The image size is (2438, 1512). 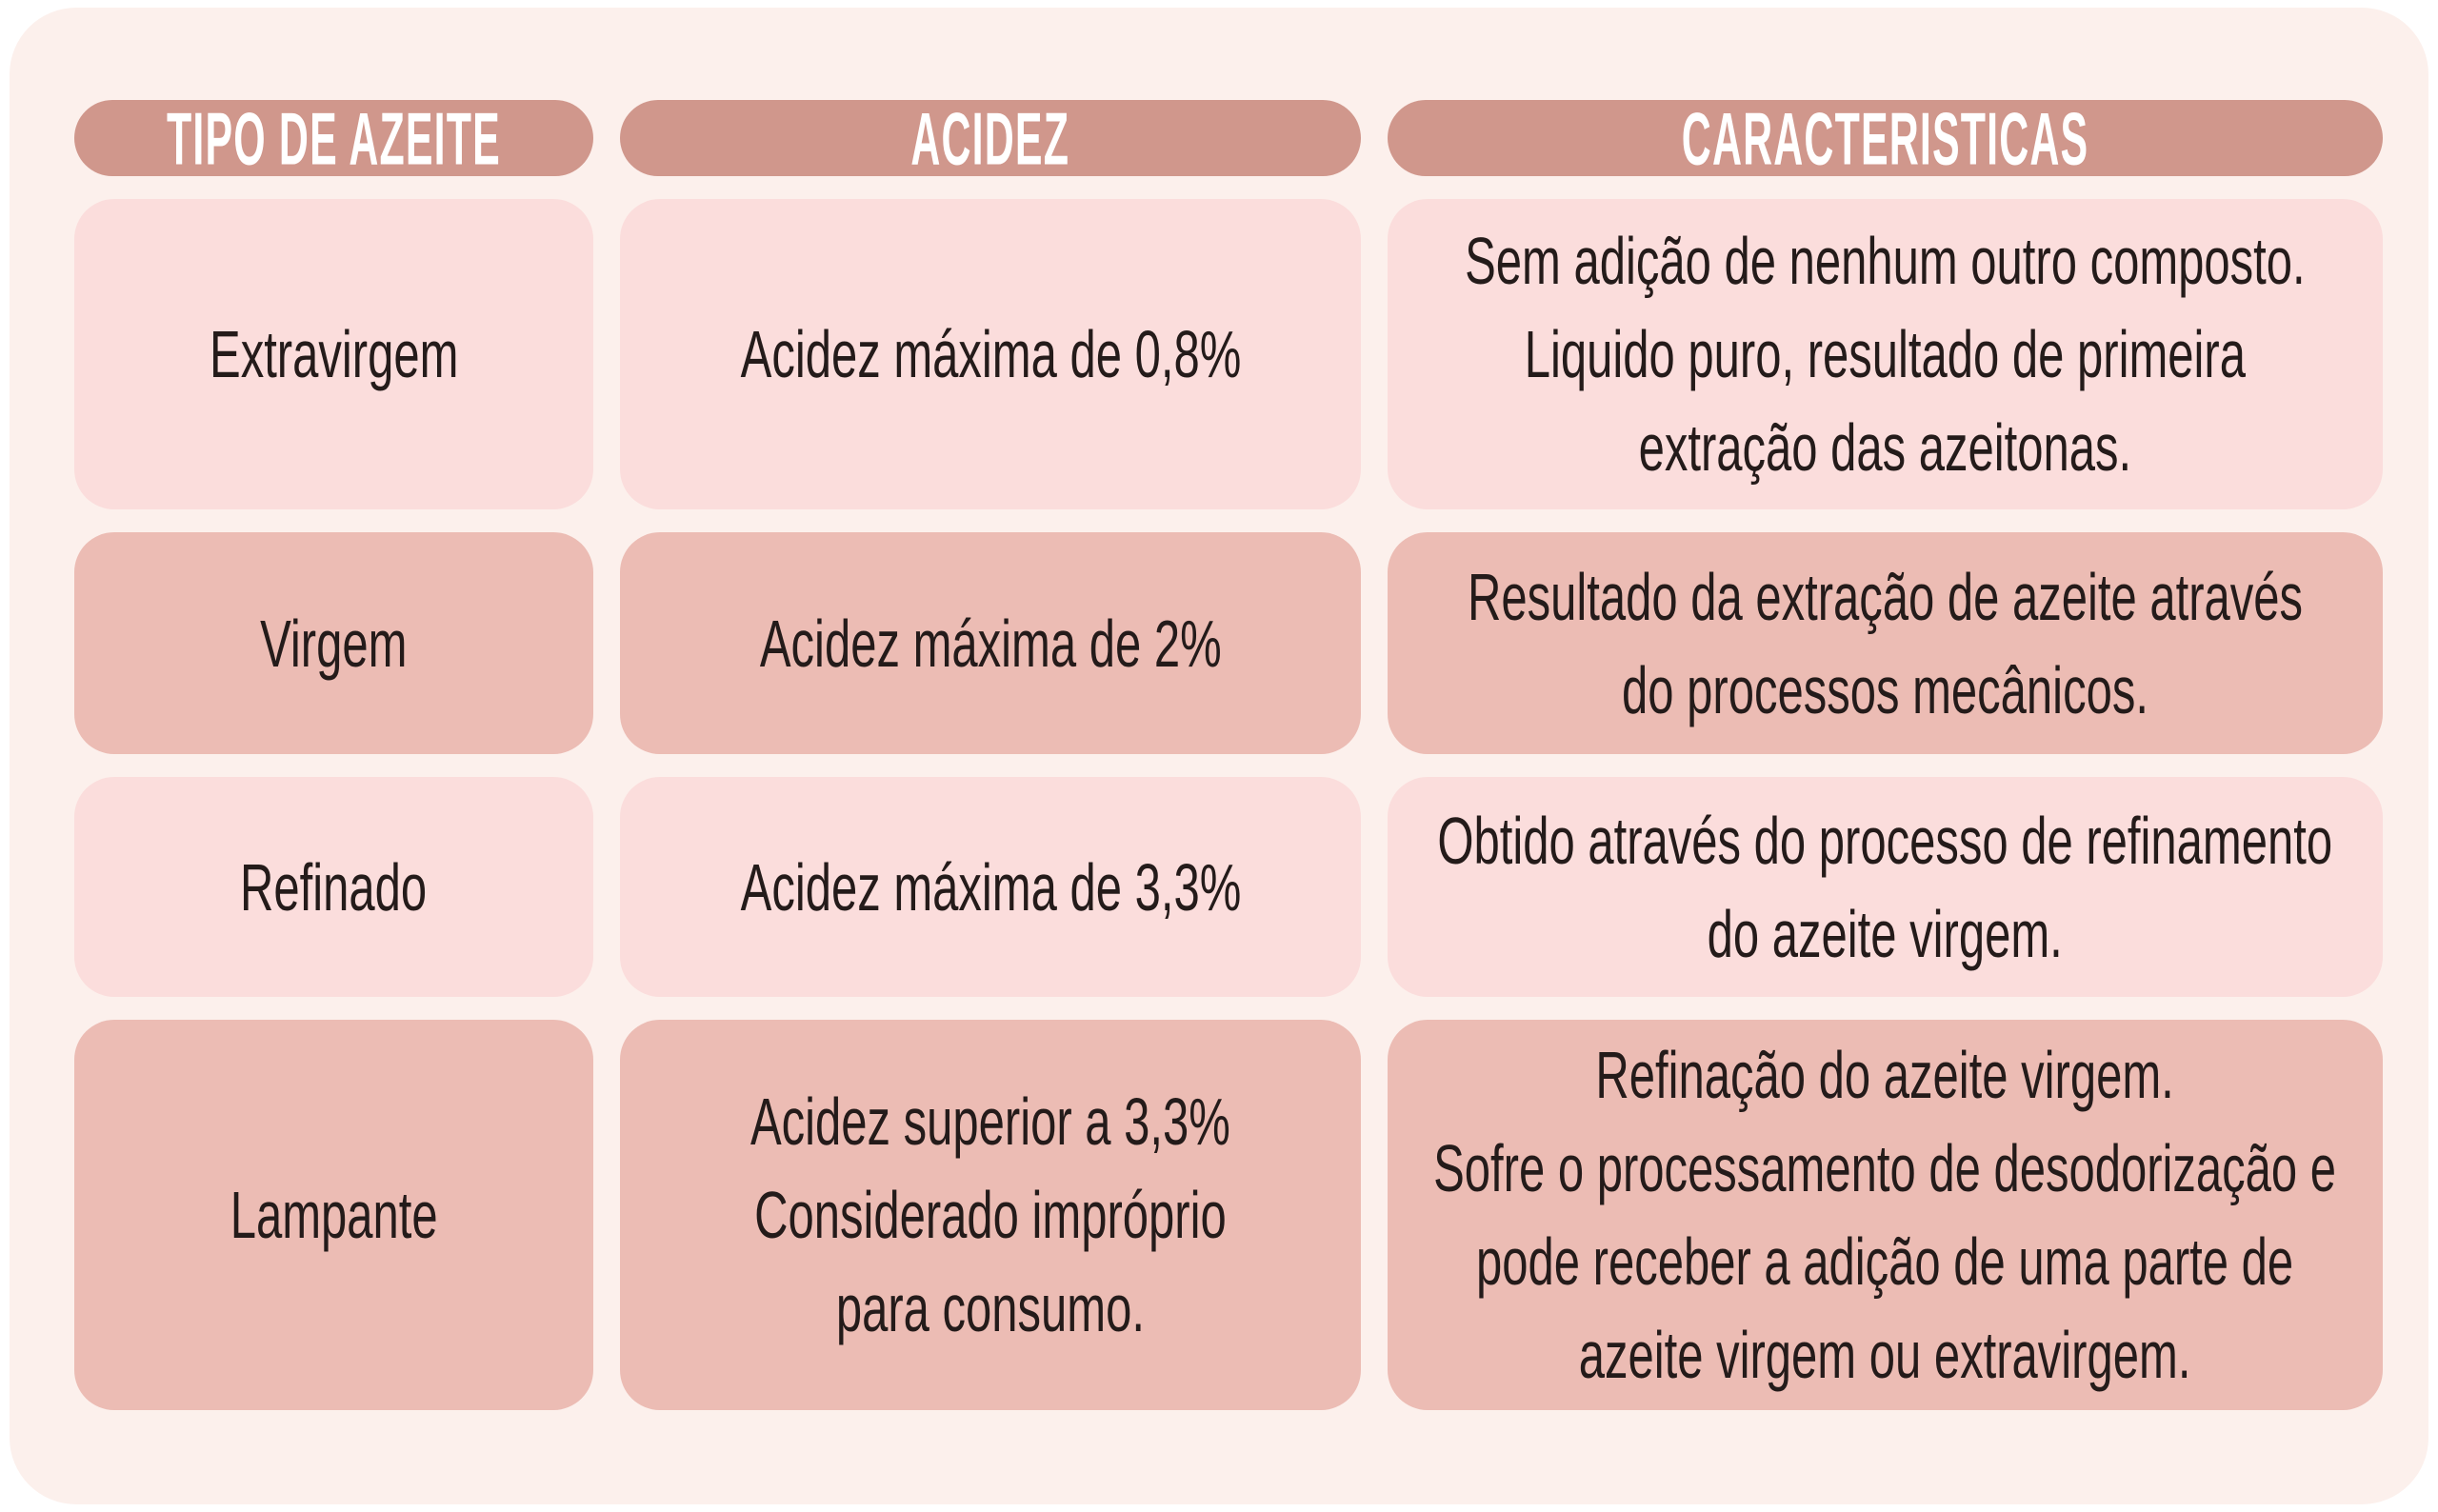 I want to click on cell-text: Extravirgem, so click(x=334, y=354).